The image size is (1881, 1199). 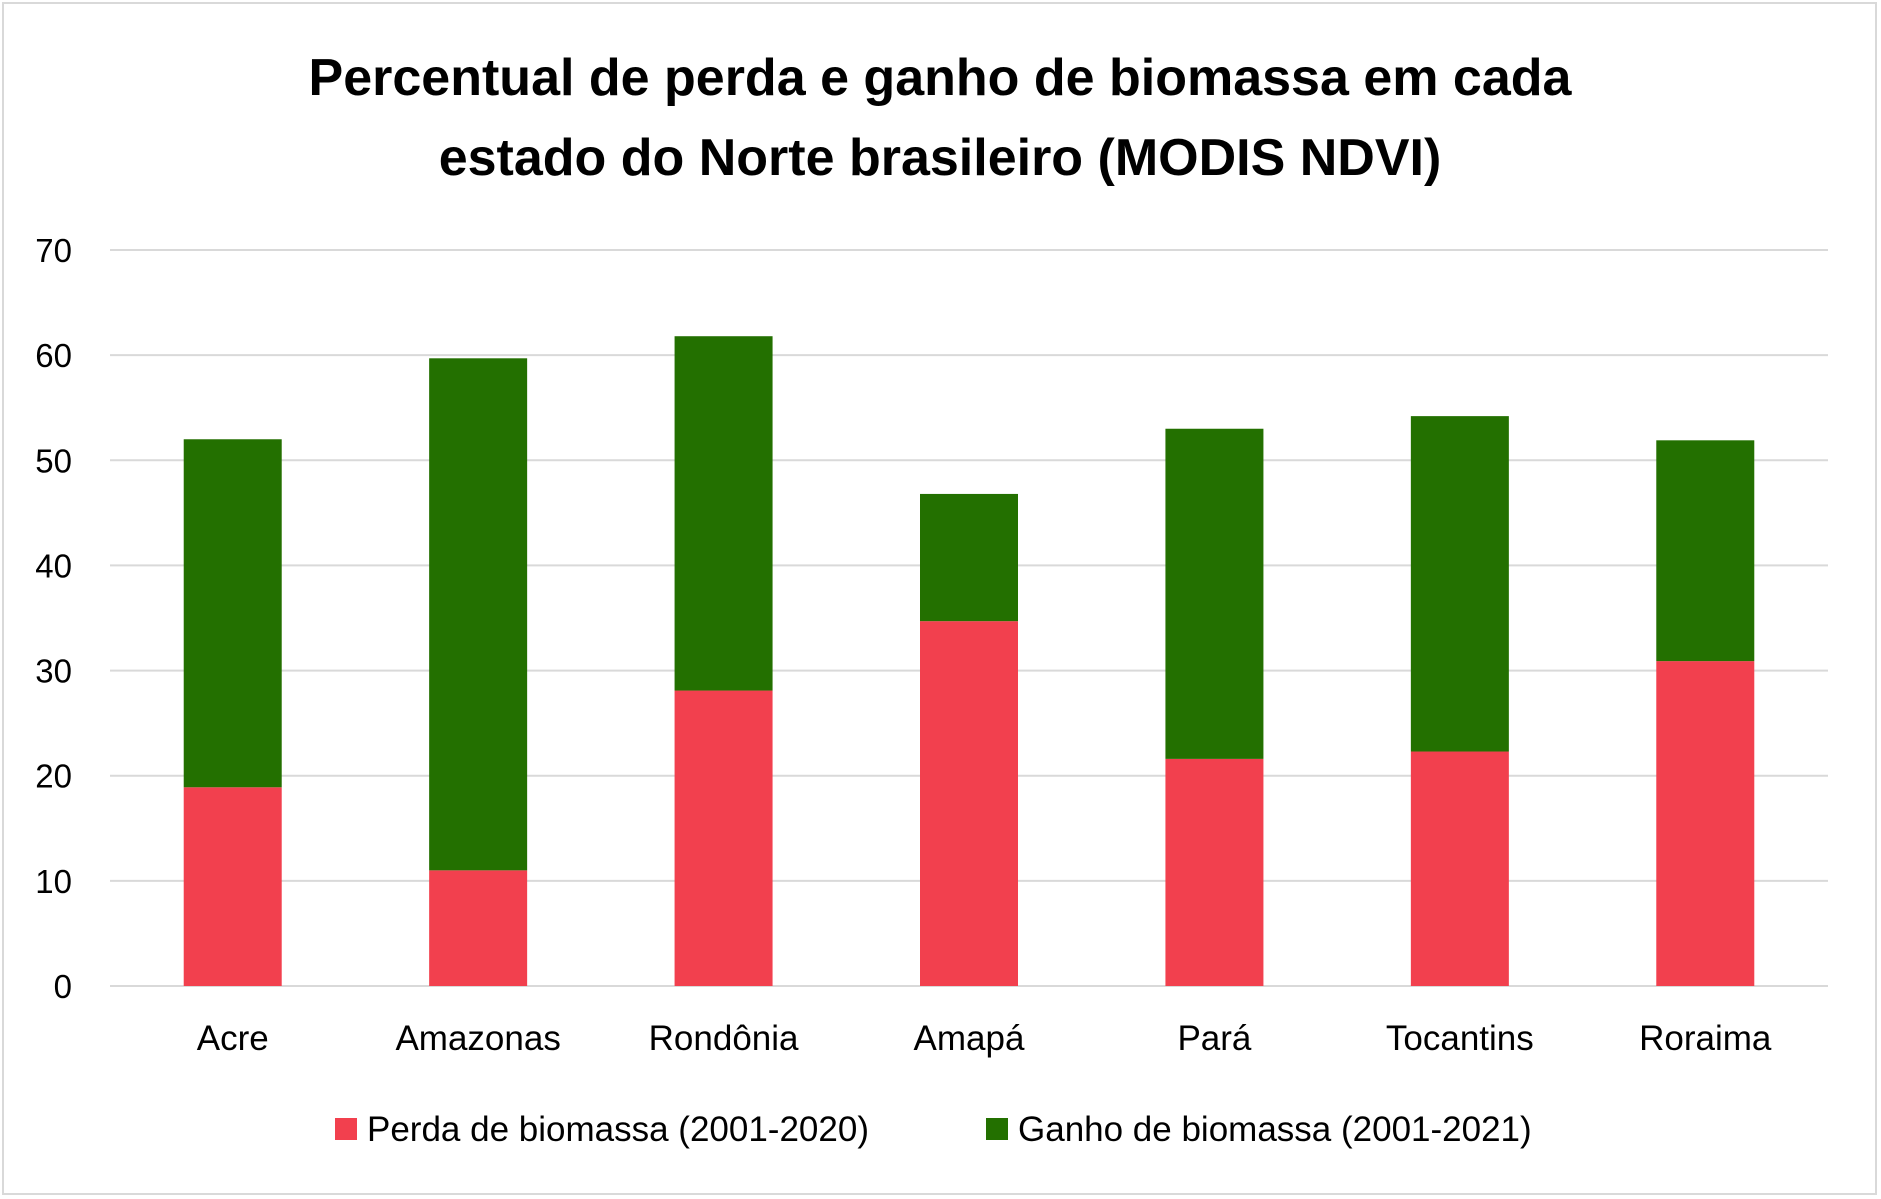 What do you see at coordinates (969, 803) in the screenshot?
I see `bar-perda-amapá` at bounding box center [969, 803].